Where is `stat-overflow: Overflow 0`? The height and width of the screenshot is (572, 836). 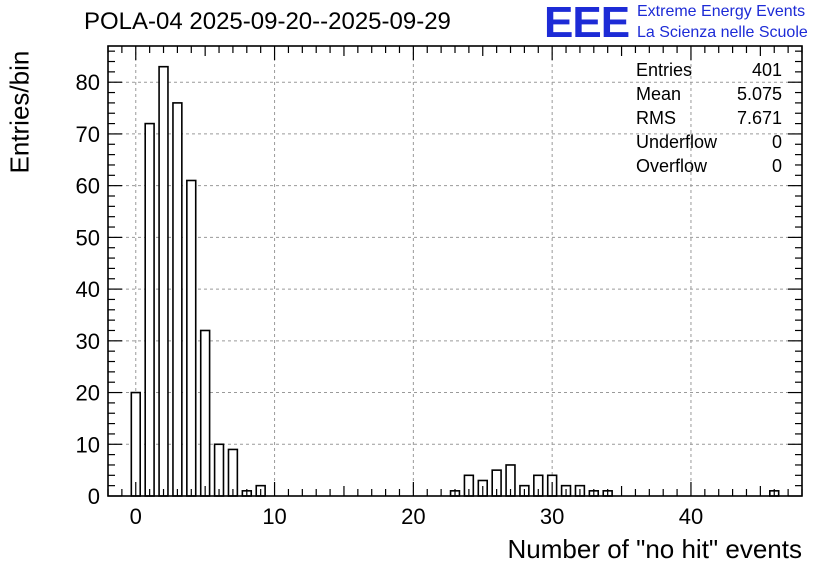
stat-overflow: Overflow 0 is located at coordinates (709, 166).